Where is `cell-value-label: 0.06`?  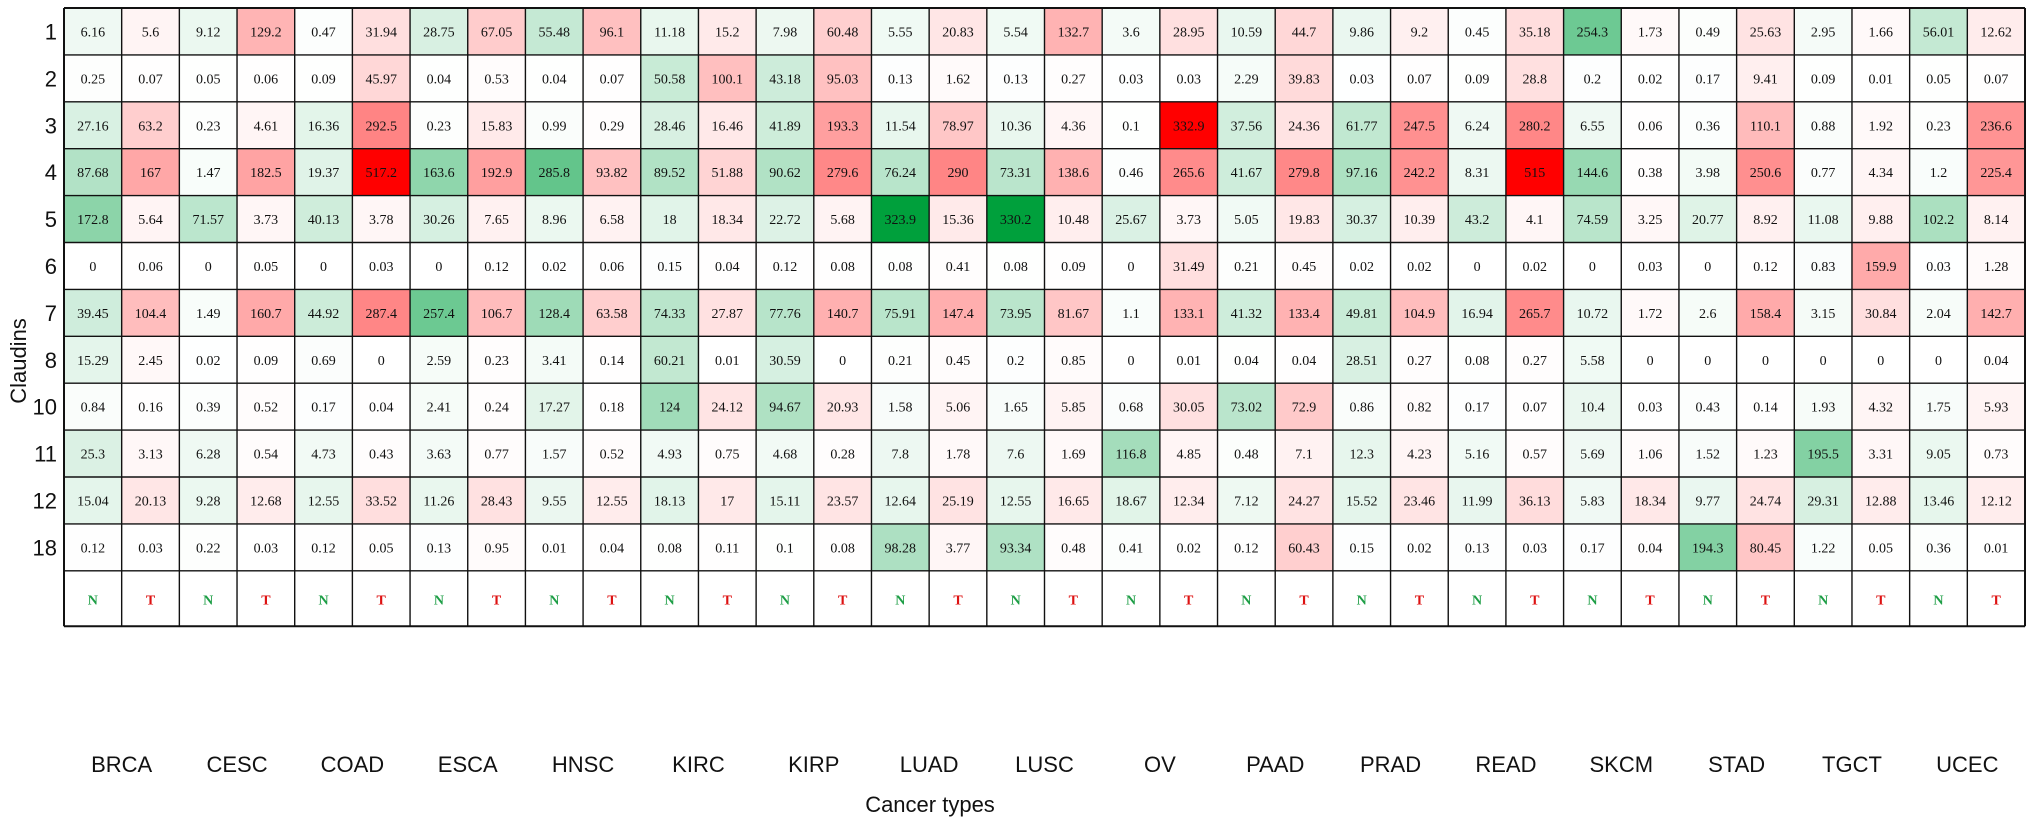 cell-value-label: 0.06 is located at coordinates (1650, 126).